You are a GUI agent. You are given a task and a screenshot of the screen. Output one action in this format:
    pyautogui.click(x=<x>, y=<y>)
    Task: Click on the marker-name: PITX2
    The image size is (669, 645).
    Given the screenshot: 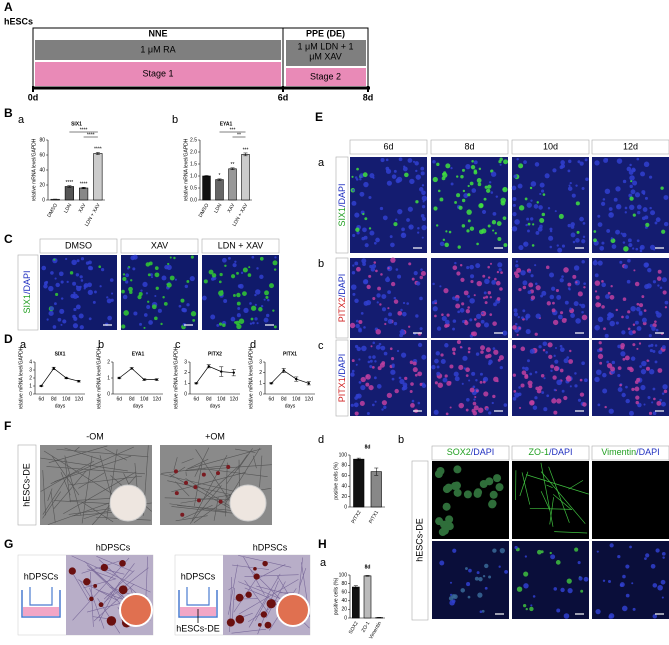 What is the action you would take?
    pyautogui.click(x=342, y=309)
    